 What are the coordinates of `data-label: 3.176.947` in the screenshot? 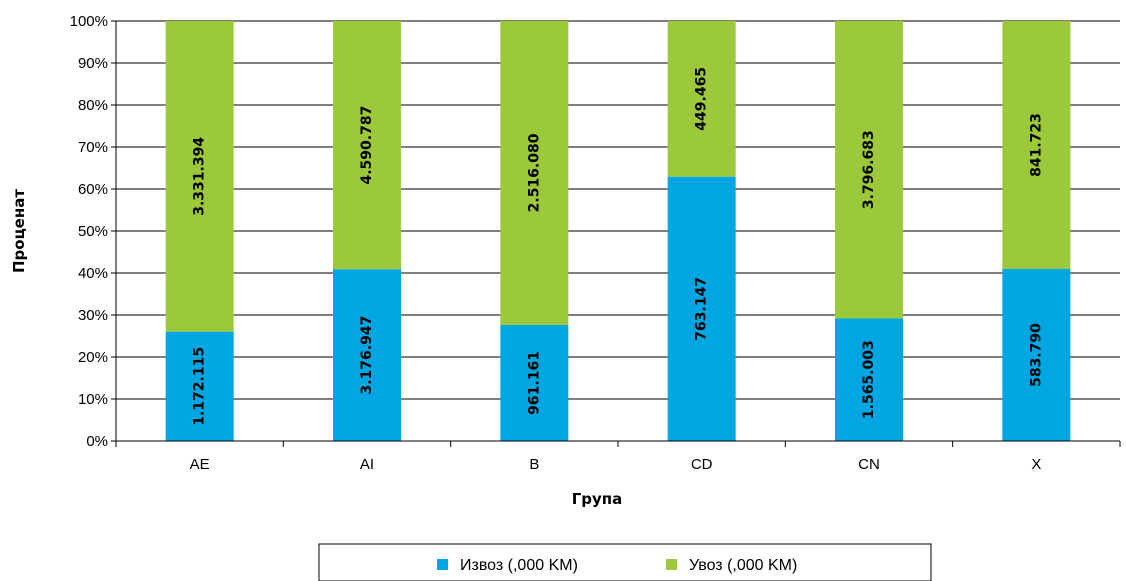 It's located at (367, 355).